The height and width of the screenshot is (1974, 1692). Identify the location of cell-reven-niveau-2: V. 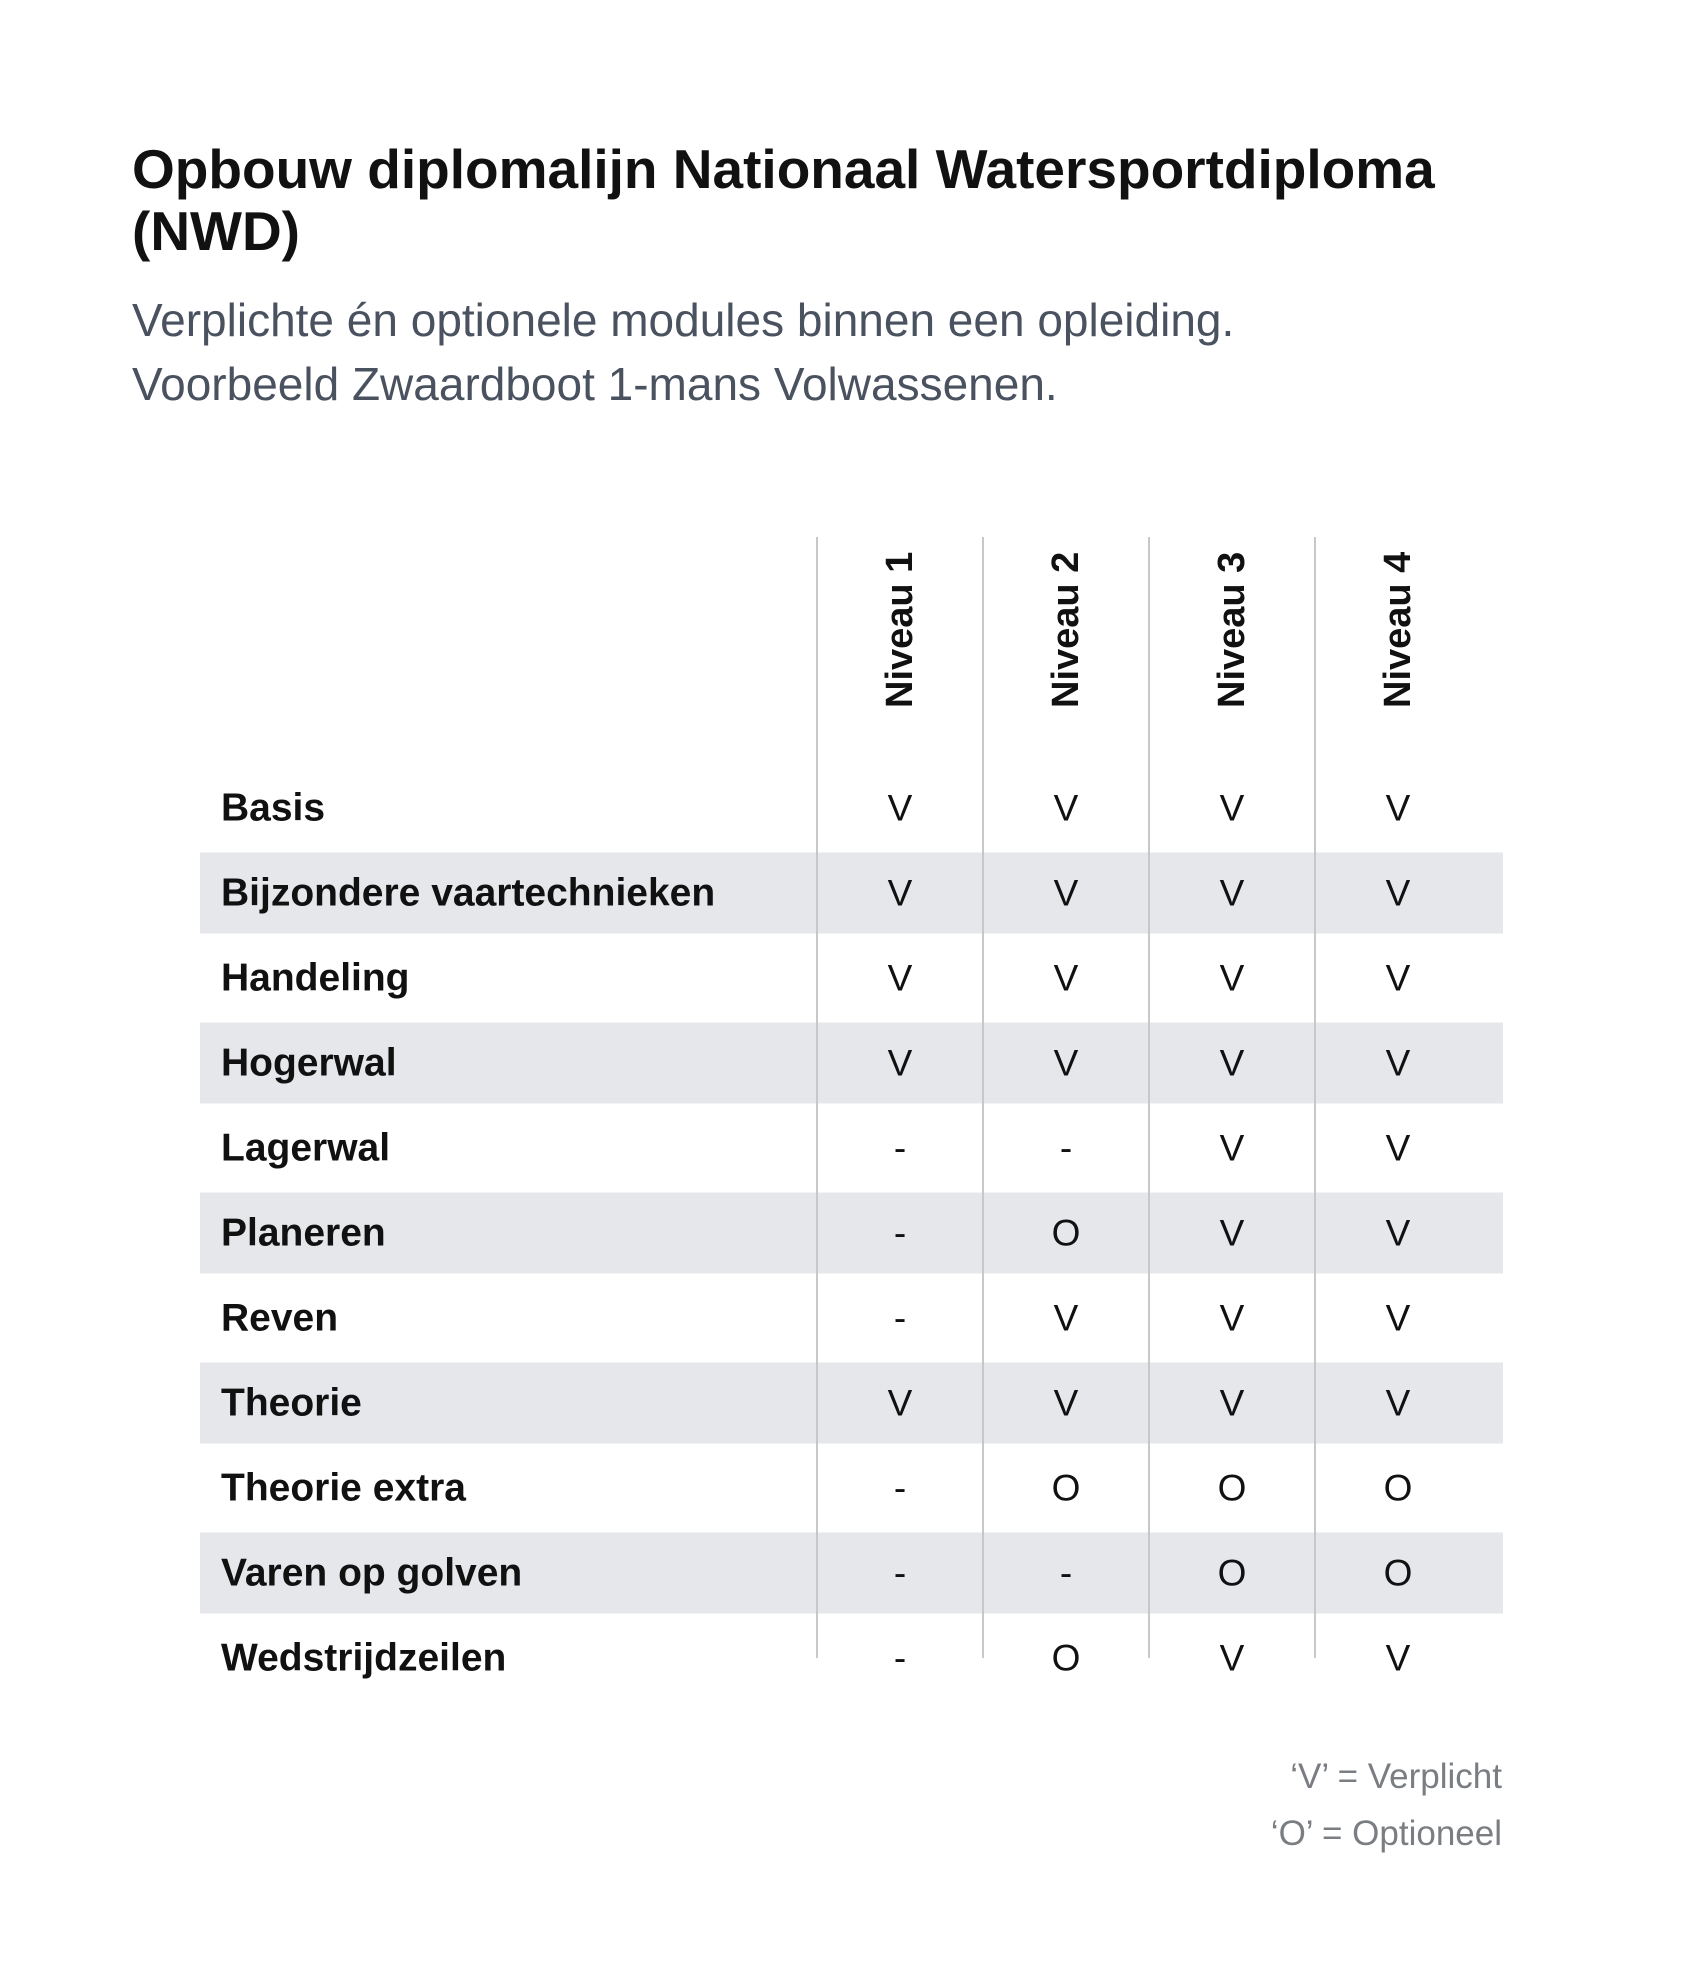
(1066, 1318).